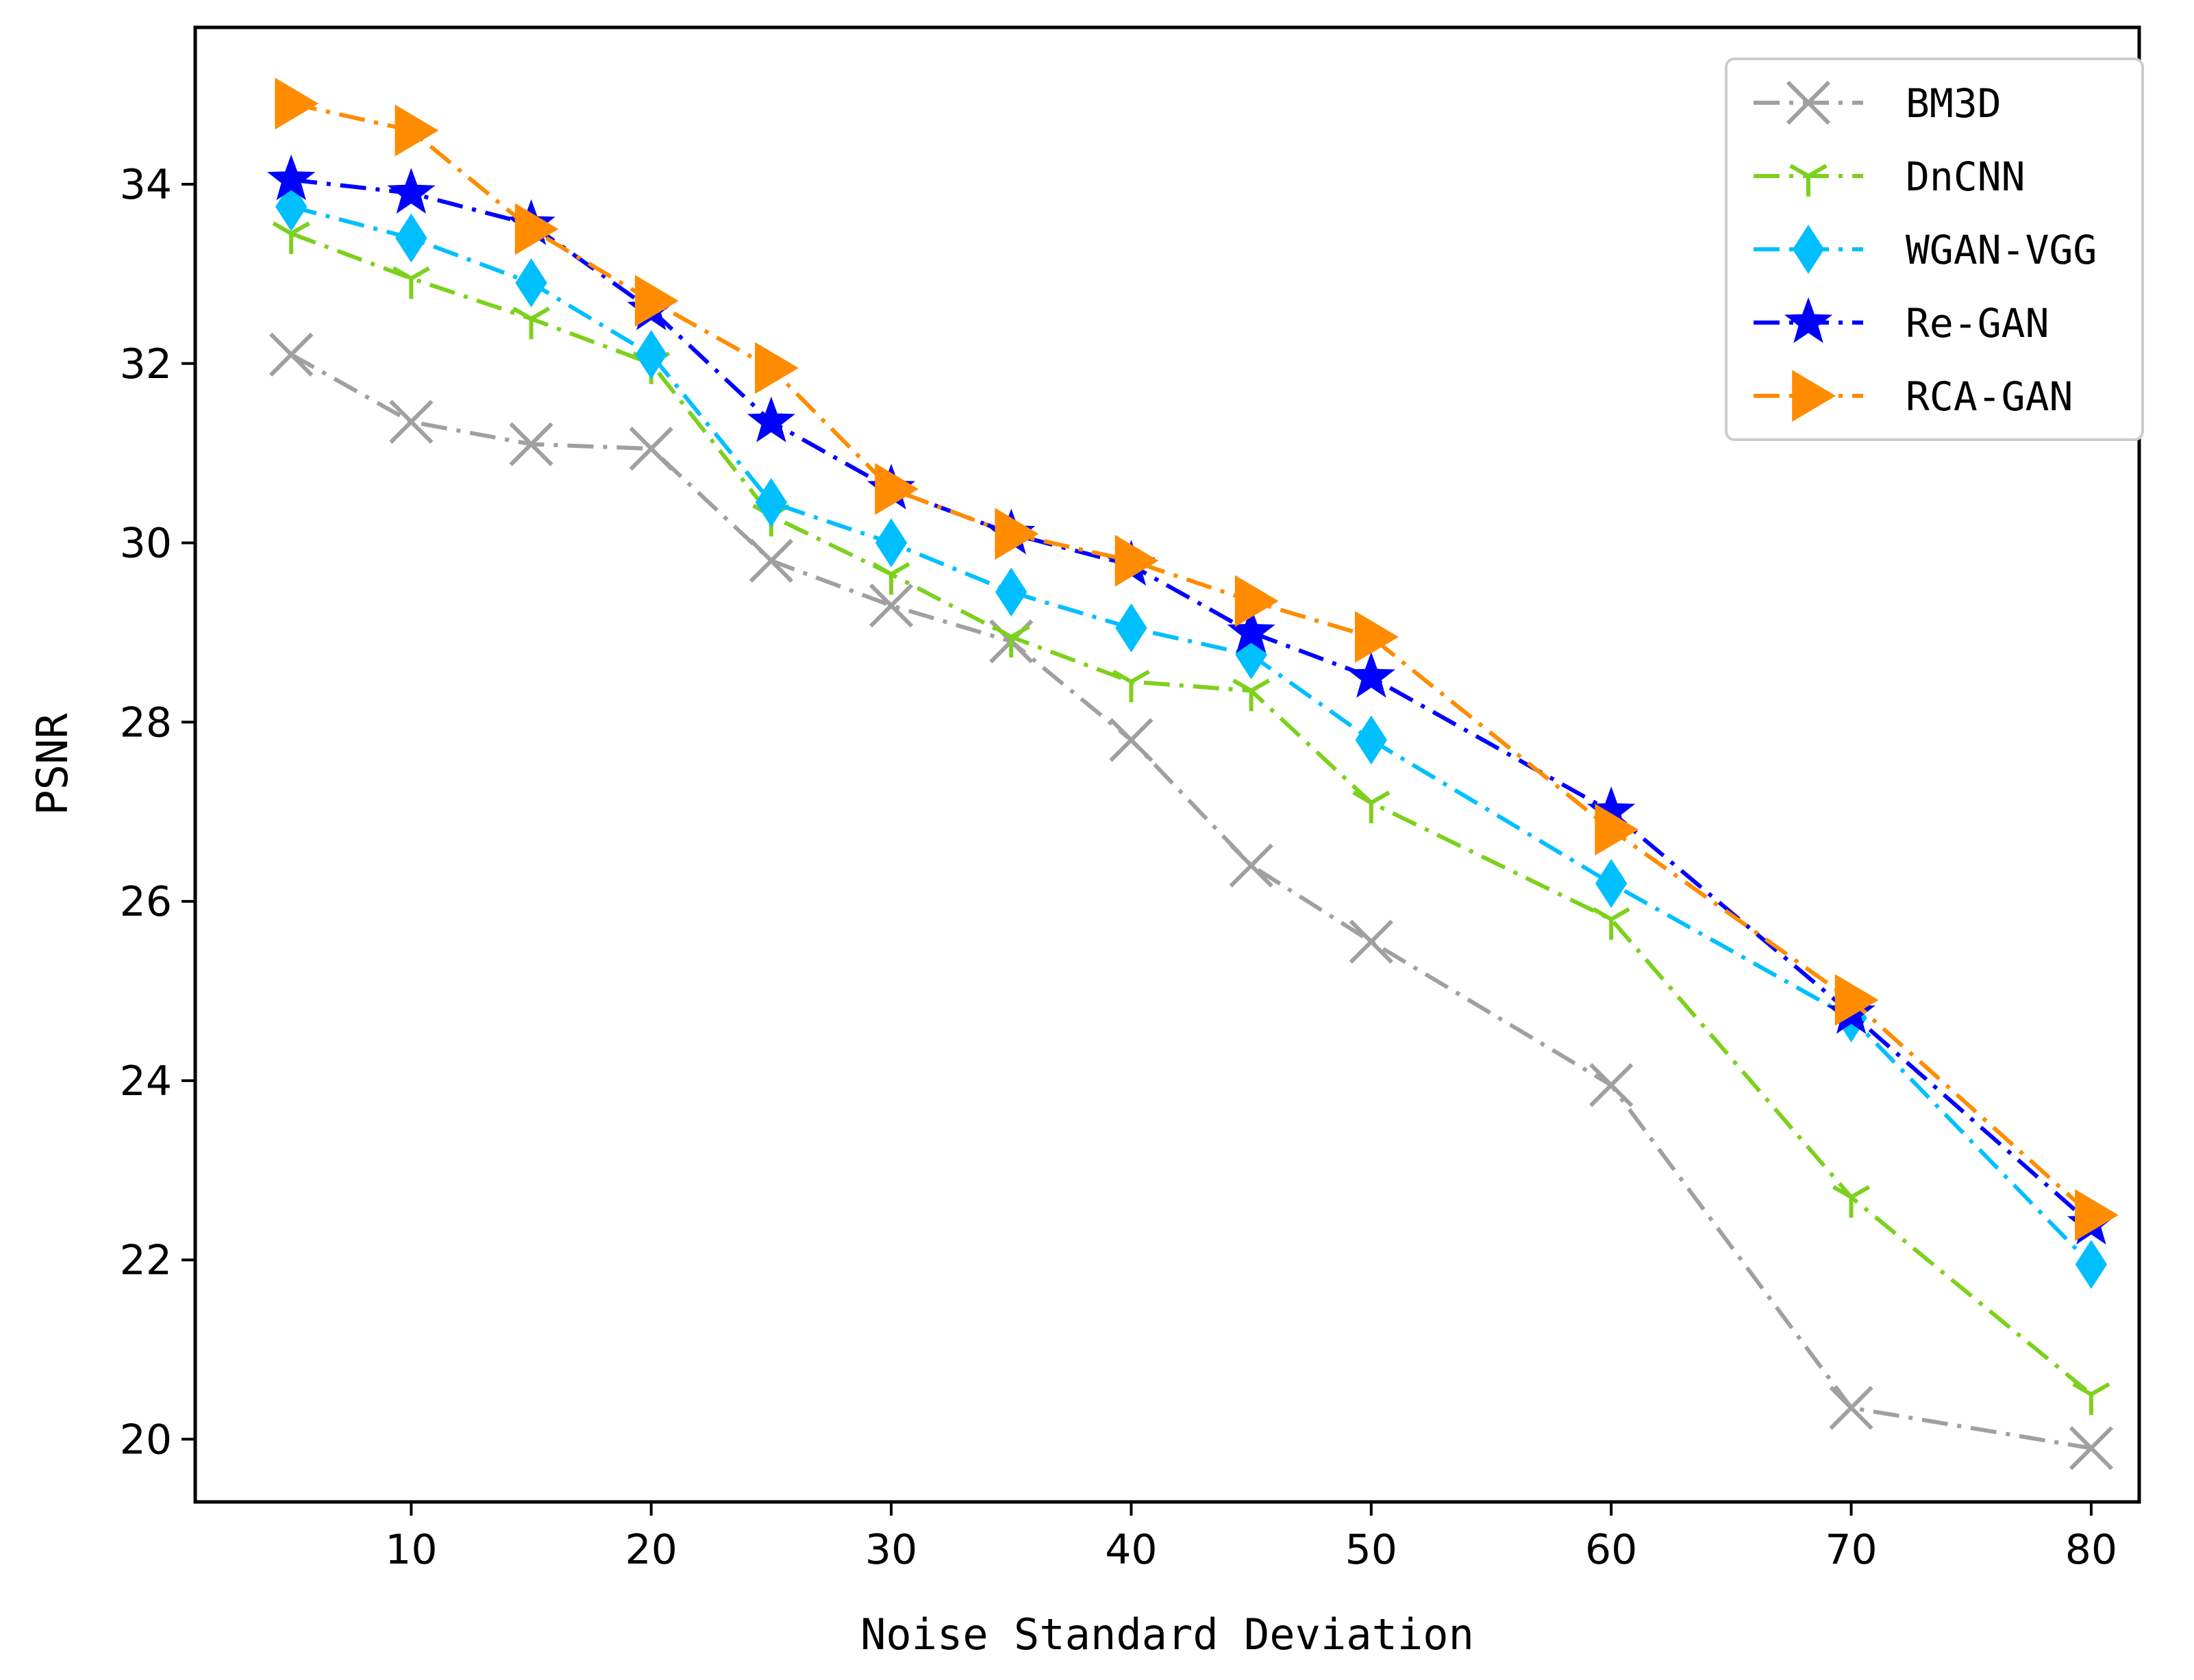 The image size is (2194, 1680). I want to click on legend-label: BM3D, so click(1954, 103).